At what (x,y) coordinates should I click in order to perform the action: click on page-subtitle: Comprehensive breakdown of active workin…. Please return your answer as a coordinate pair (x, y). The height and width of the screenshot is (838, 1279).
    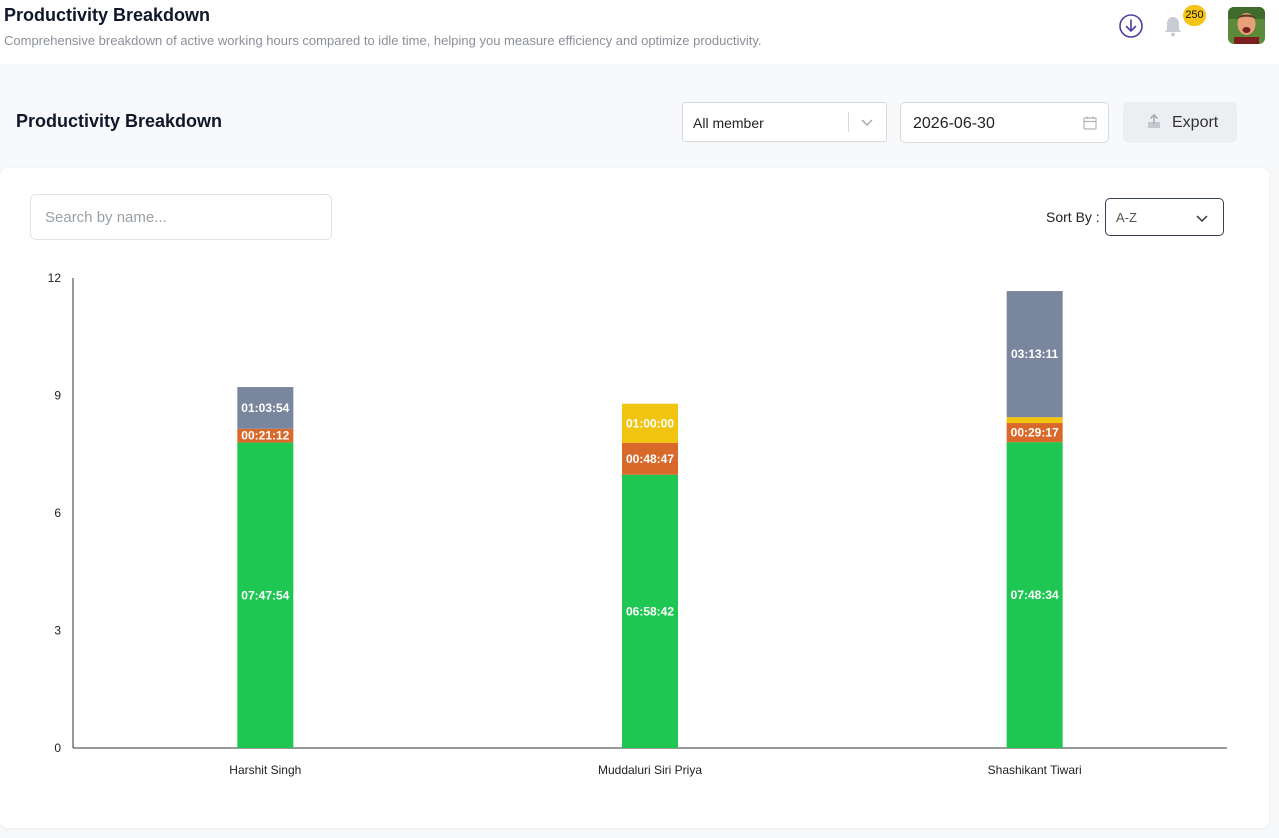
    Looking at the image, I should click on (383, 40).